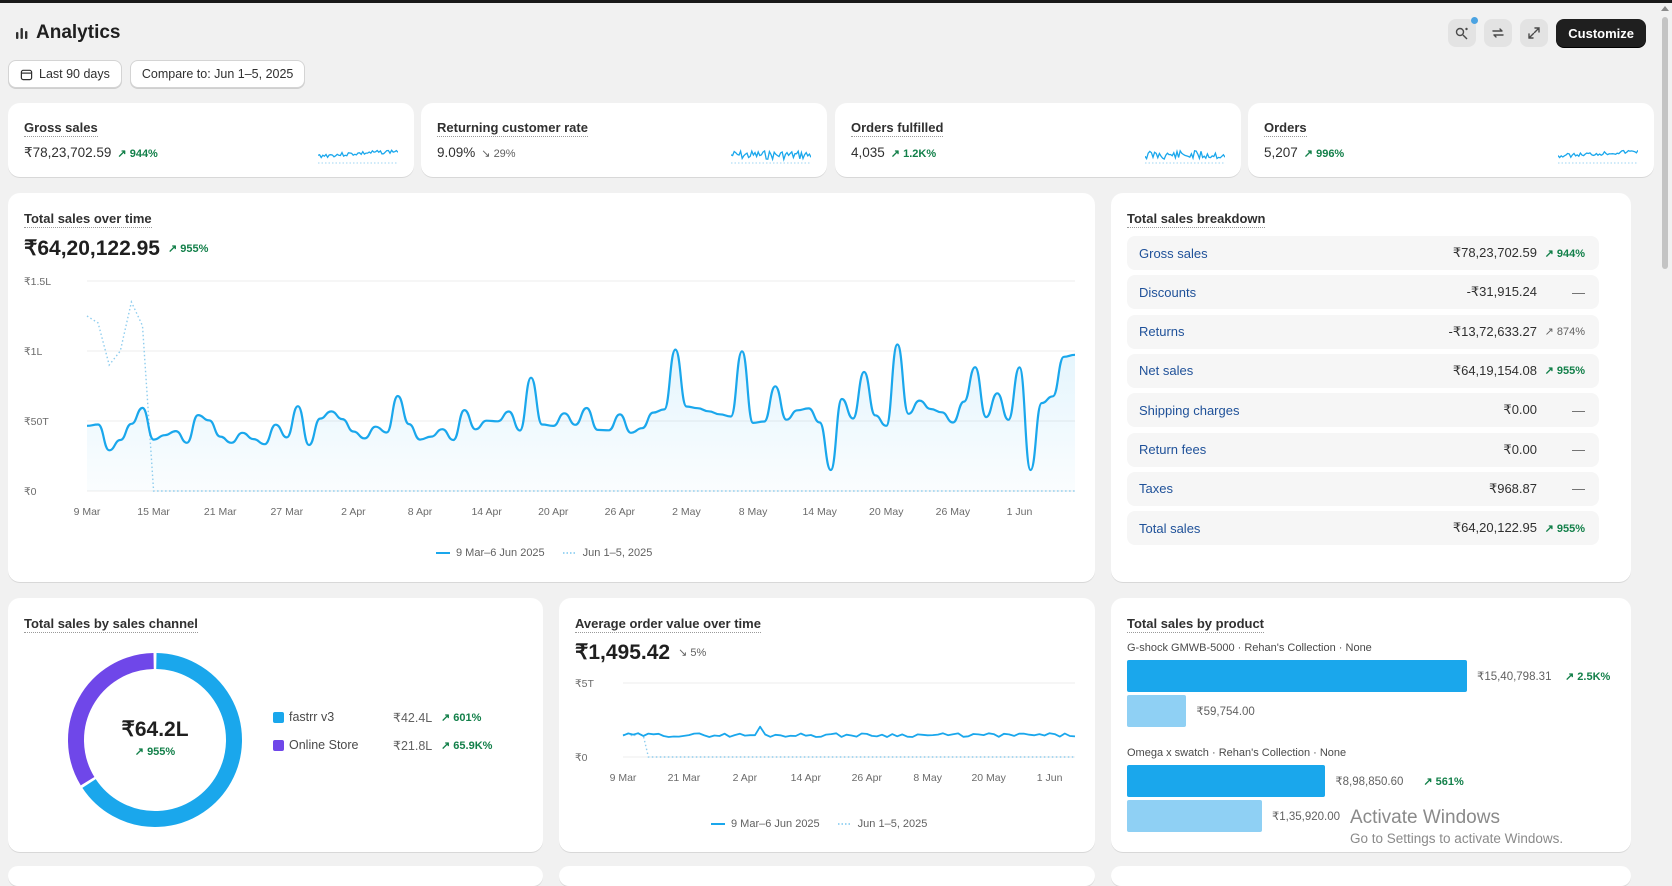  Describe the element at coordinates (1363, 528) in the screenshot. I see `breakdown-row: Total sales ₹64,20,122.95 ↗ 955%` at that location.